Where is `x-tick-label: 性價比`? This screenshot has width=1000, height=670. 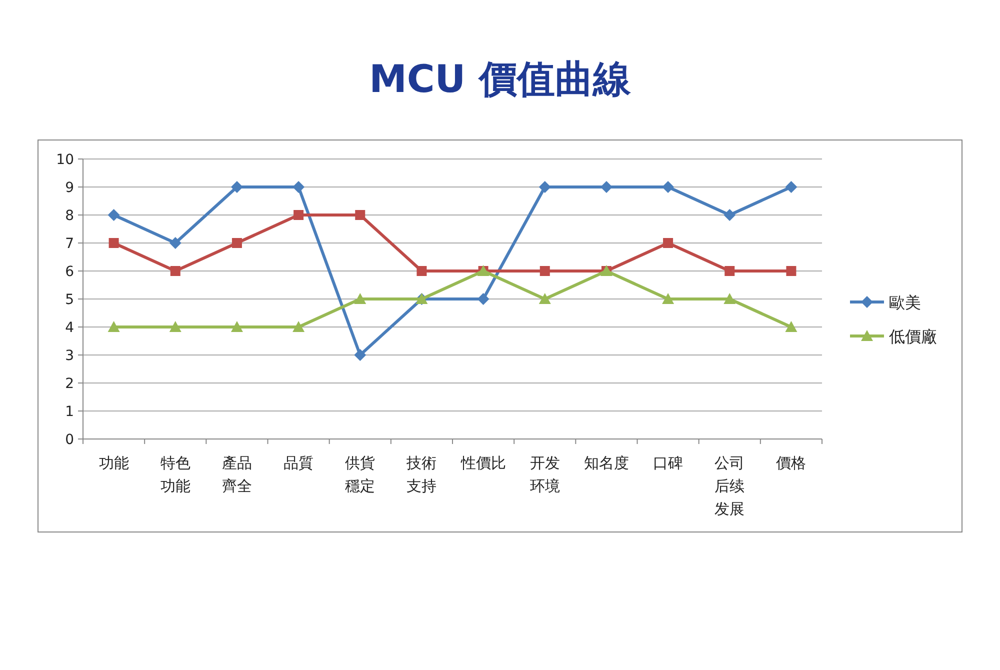
x-tick-label: 性價比 is located at coordinates (483, 463).